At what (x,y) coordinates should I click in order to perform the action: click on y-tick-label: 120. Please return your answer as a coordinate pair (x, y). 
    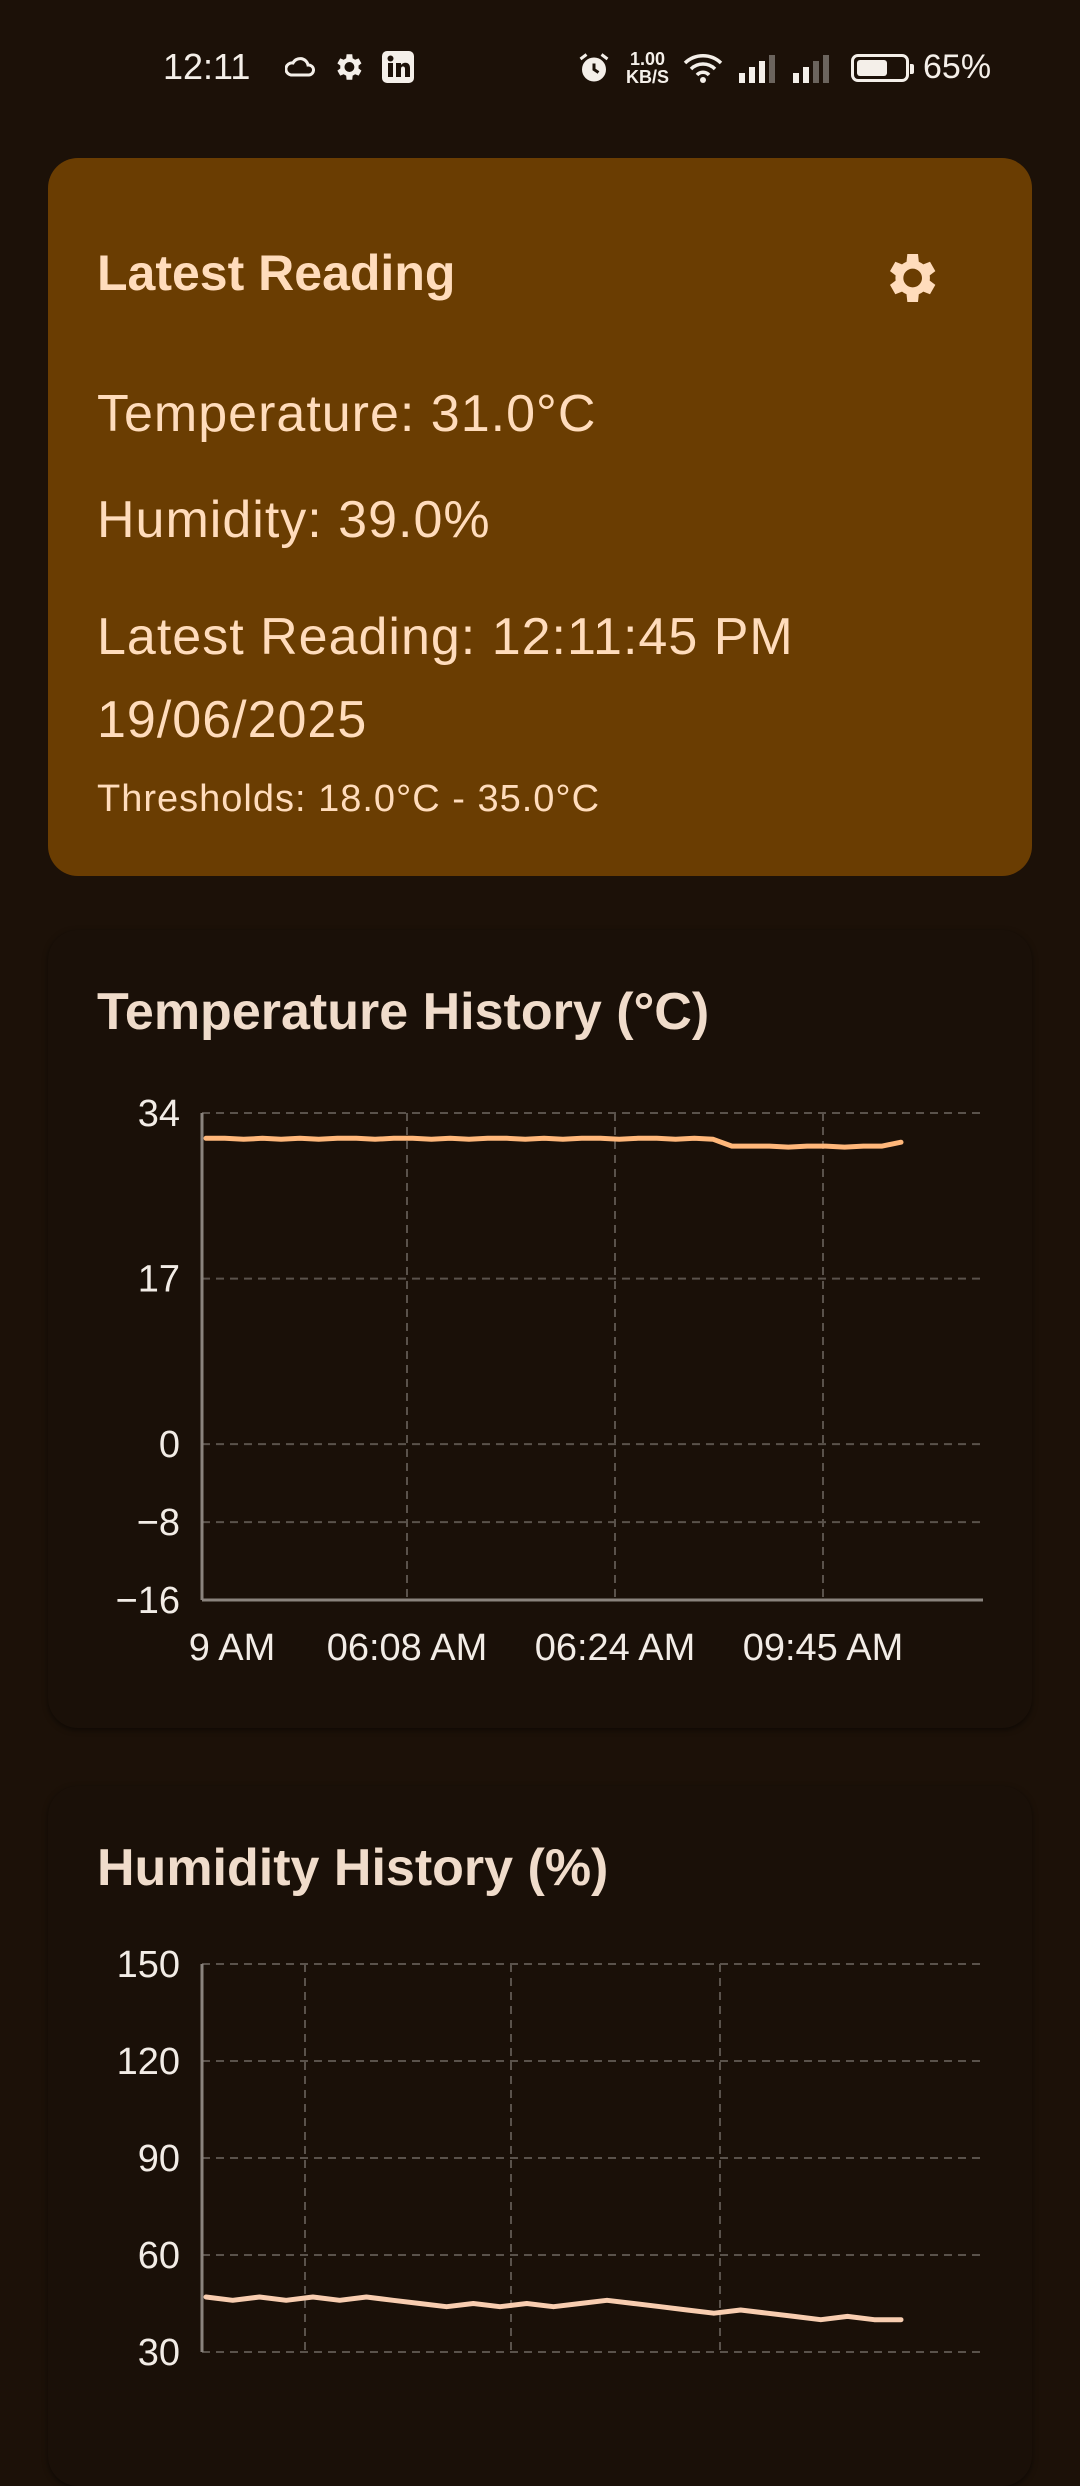
    Looking at the image, I should click on (148, 2062).